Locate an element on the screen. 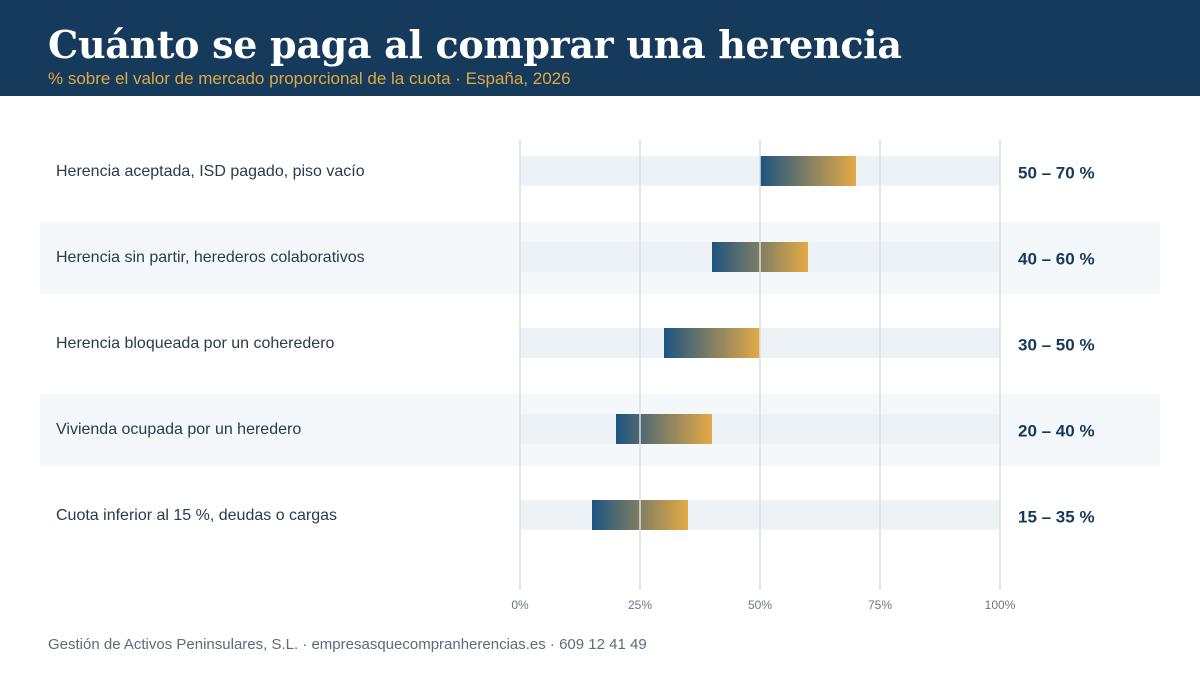  x-tick-label: 0% is located at coordinates (520, 605).